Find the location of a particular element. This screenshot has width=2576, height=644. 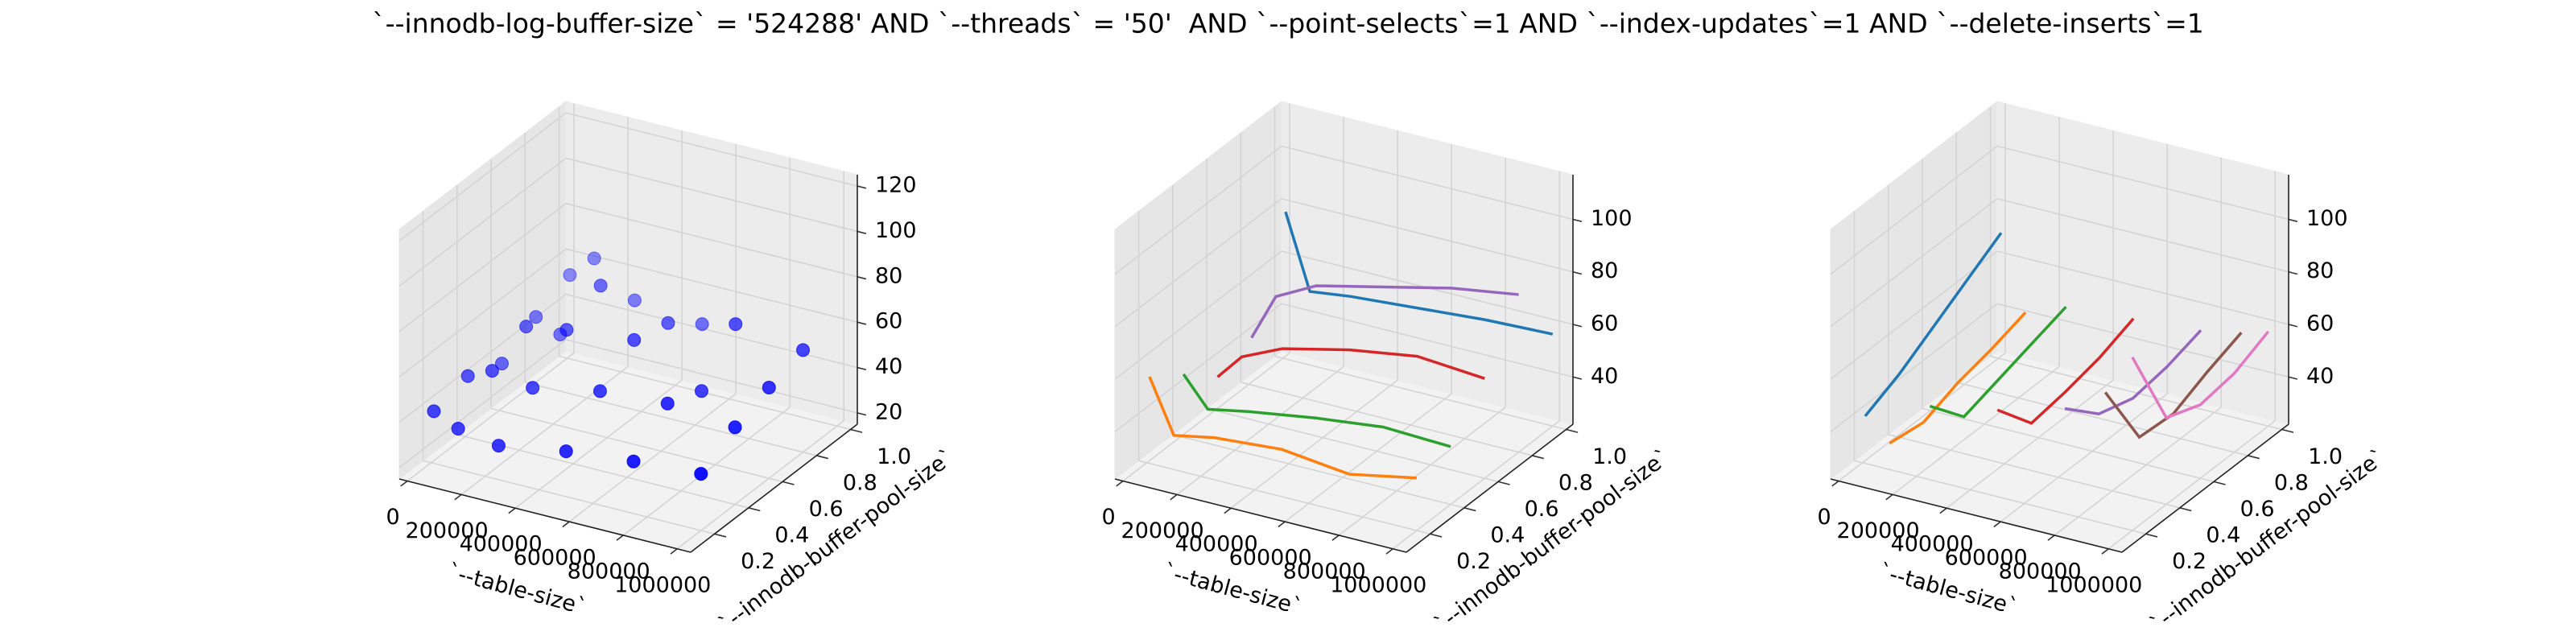

x-tick-label: 800000 is located at coordinates (2040, 571).